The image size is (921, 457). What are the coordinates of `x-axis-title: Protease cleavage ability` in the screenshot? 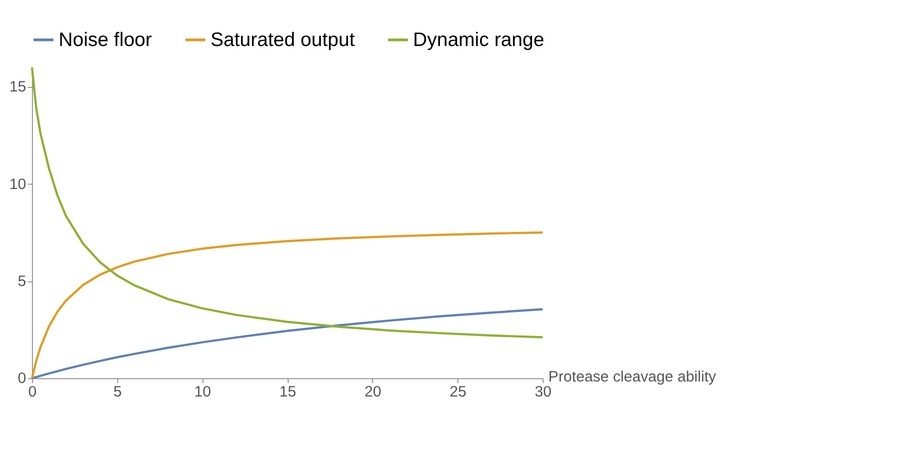 It's located at (632, 377).